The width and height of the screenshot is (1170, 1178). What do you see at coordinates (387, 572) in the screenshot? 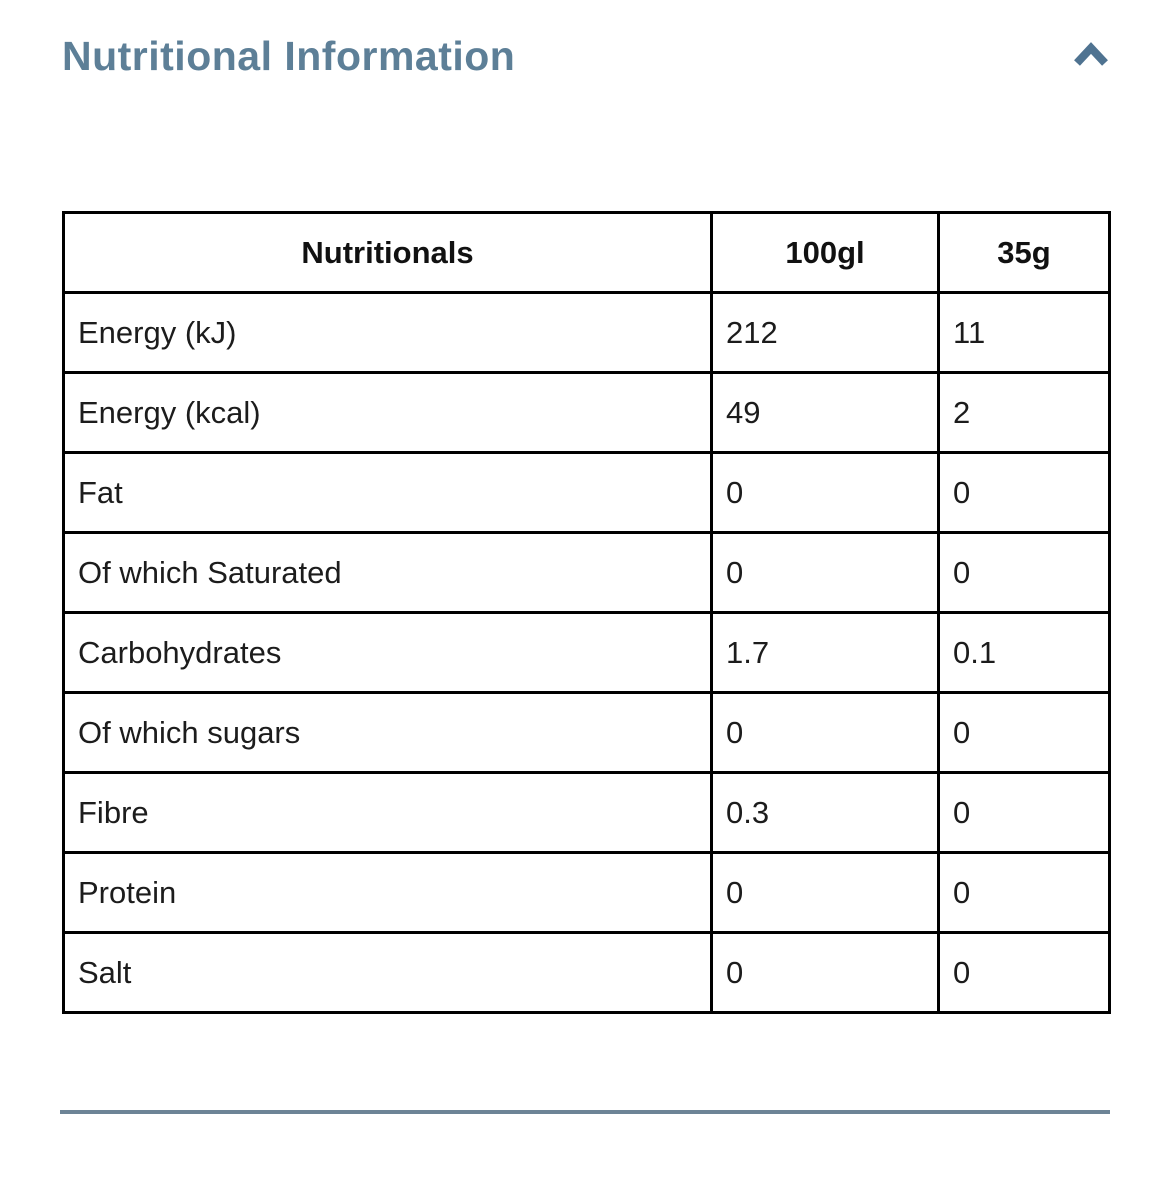
I see `nutrient-label-cell: Of which Saturated` at bounding box center [387, 572].